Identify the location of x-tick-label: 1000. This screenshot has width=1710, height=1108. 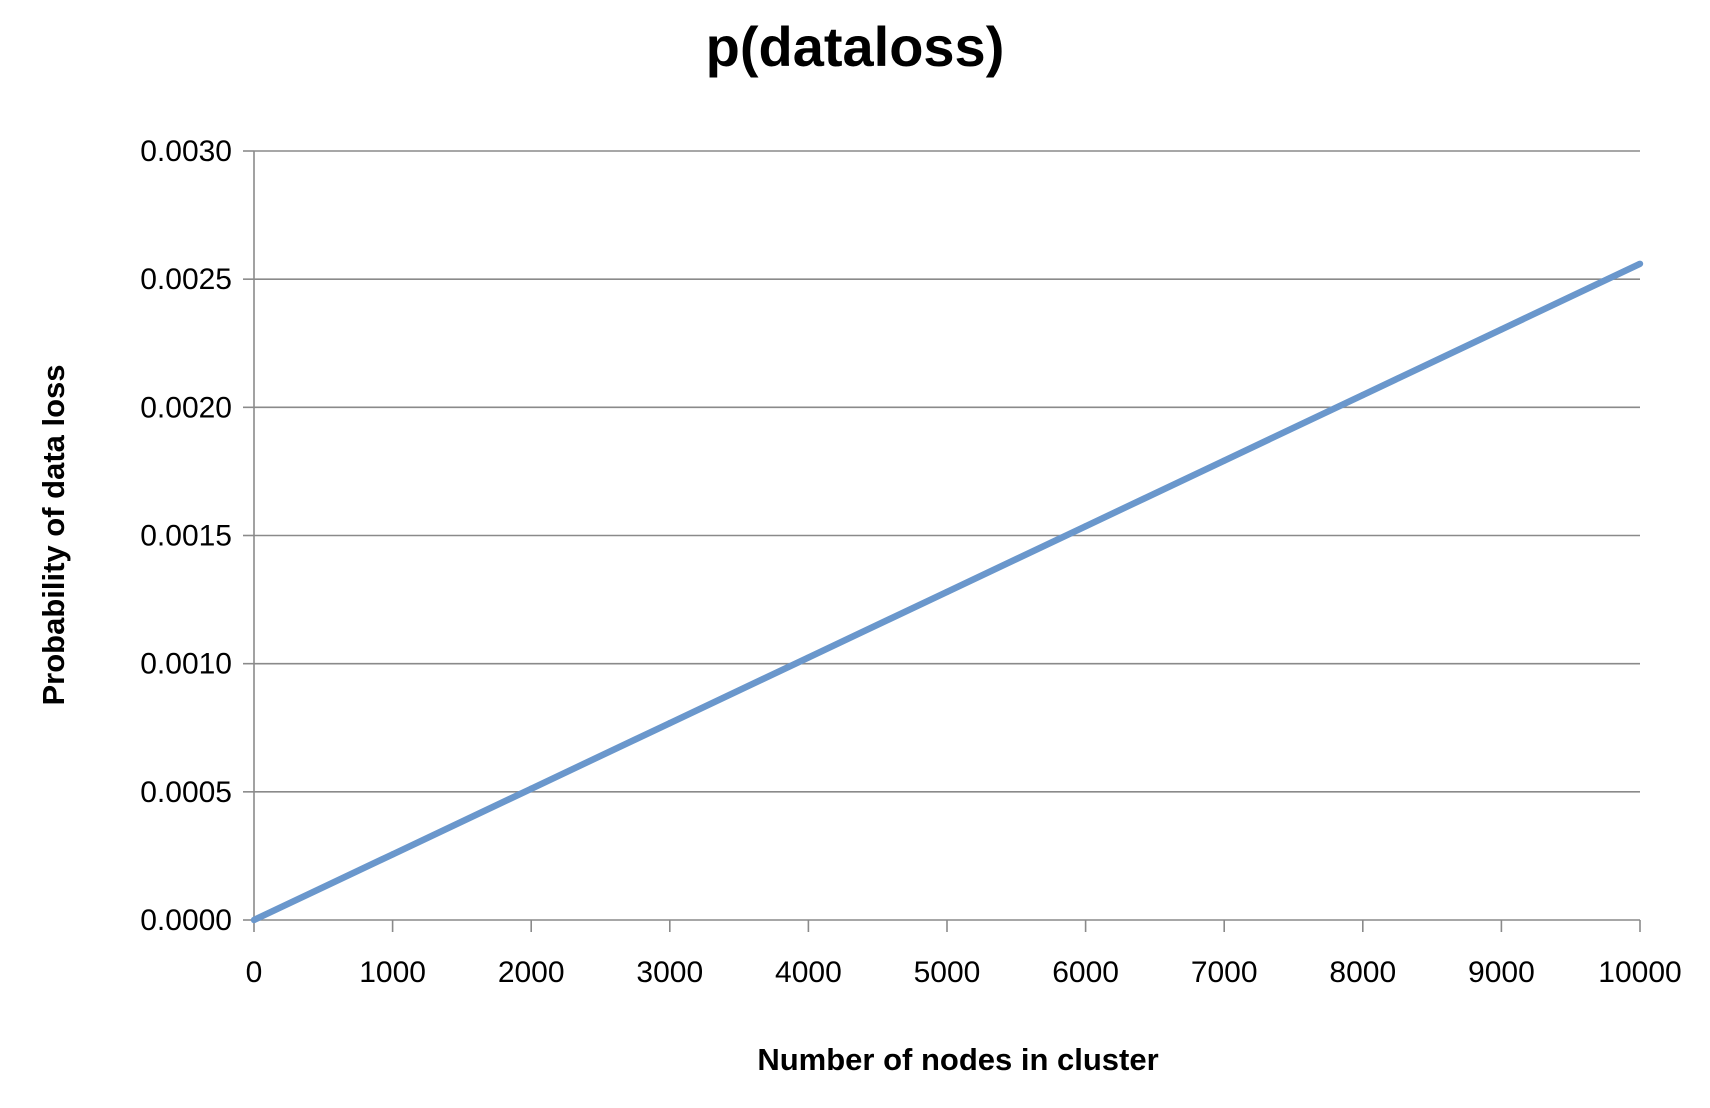
(392, 972).